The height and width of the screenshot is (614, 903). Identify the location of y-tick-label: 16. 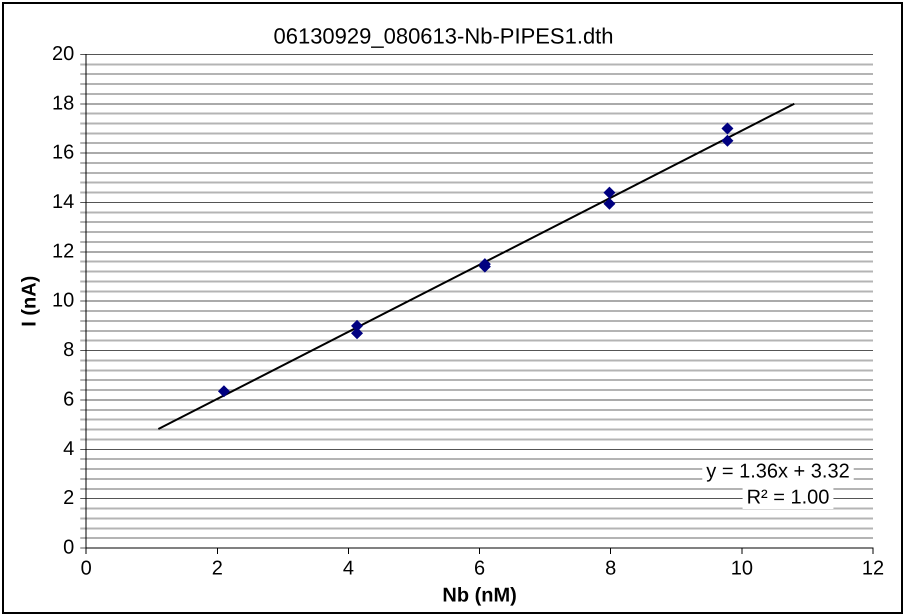
(63, 153).